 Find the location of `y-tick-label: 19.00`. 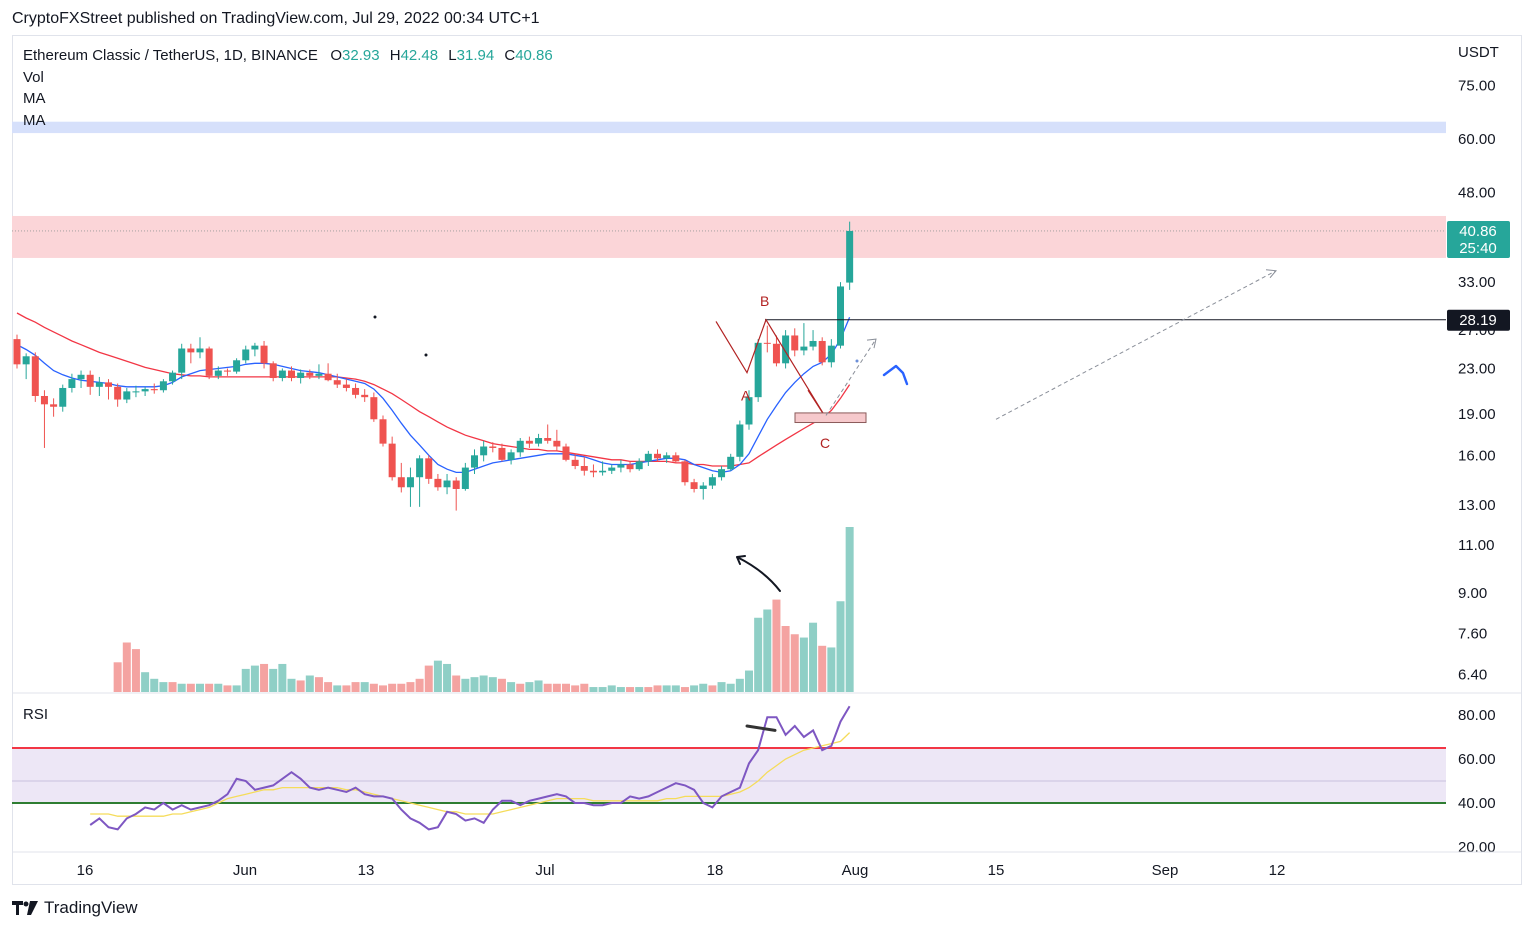

y-tick-label: 19.00 is located at coordinates (1477, 414).